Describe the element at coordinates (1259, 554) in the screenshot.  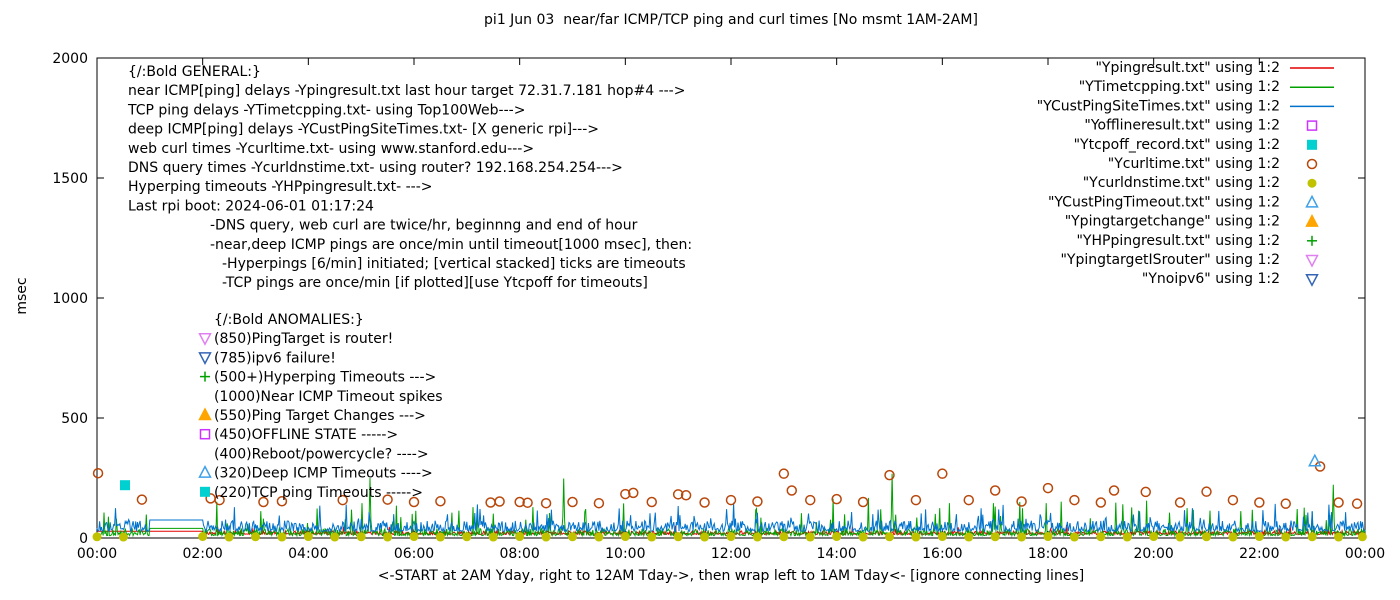
I see `x-tick-label: 22:00` at that location.